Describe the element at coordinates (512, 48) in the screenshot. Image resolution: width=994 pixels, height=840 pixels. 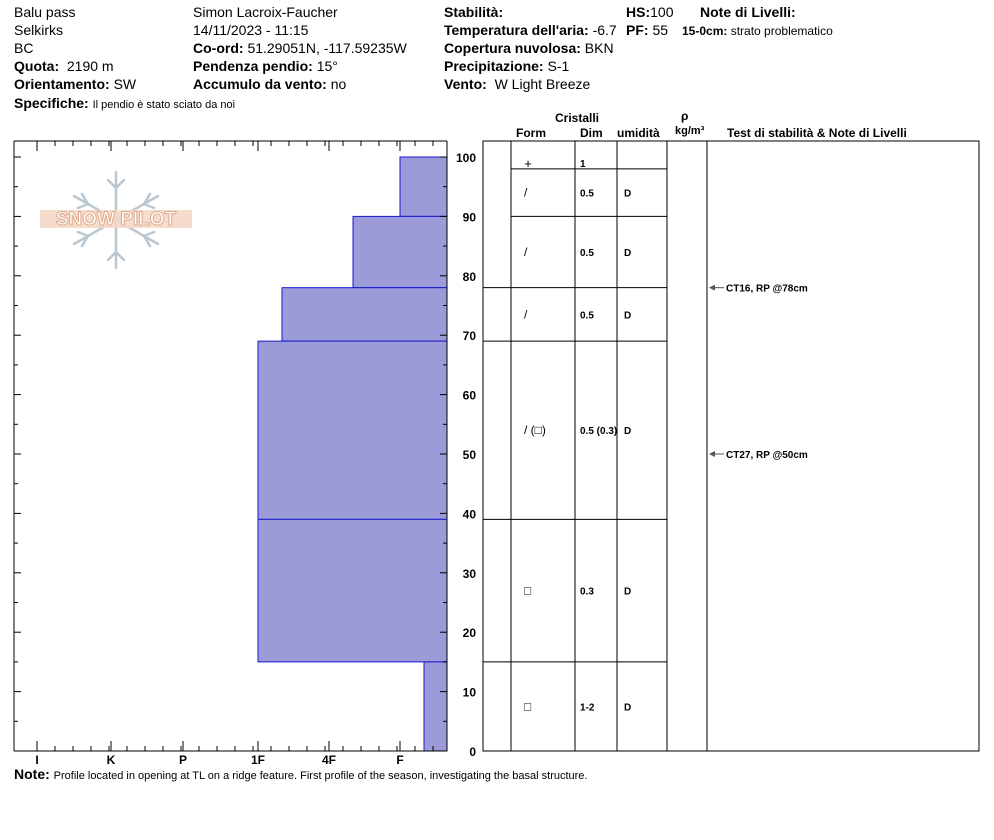
I see `sky-label: Copertura nuvolosa:` at that location.